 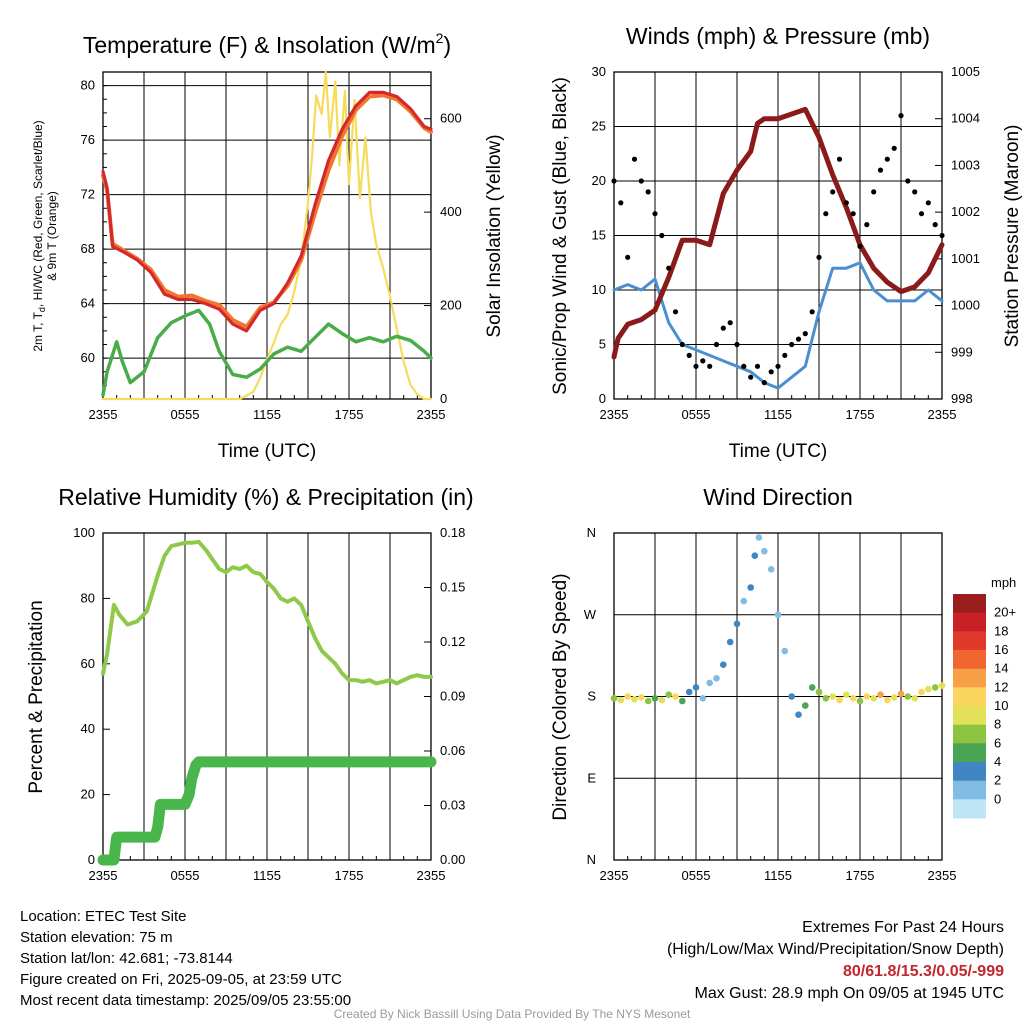 I want to click on precipitation-line, so click(x=267, y=811).